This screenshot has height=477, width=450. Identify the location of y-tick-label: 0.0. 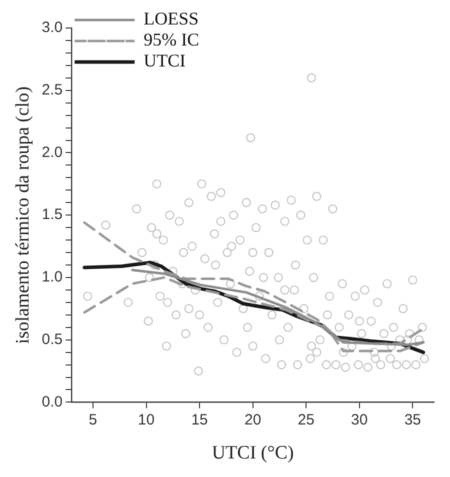
(52, 401).